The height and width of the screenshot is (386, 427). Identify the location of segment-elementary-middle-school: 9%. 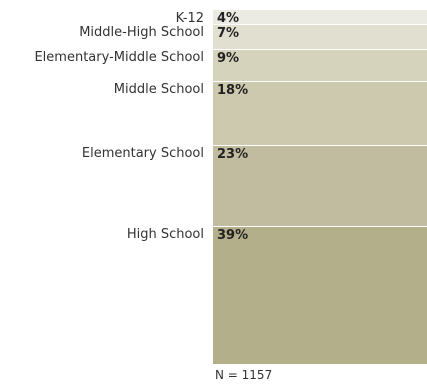
(320, 64).